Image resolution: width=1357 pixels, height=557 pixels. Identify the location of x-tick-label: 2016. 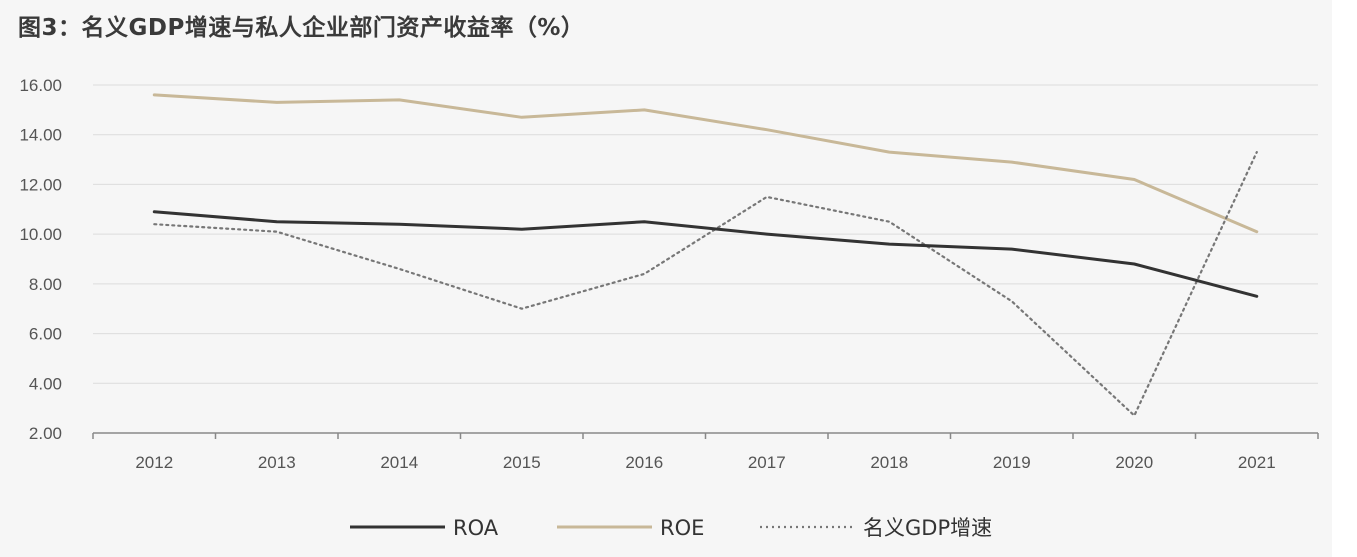
(644, 462).